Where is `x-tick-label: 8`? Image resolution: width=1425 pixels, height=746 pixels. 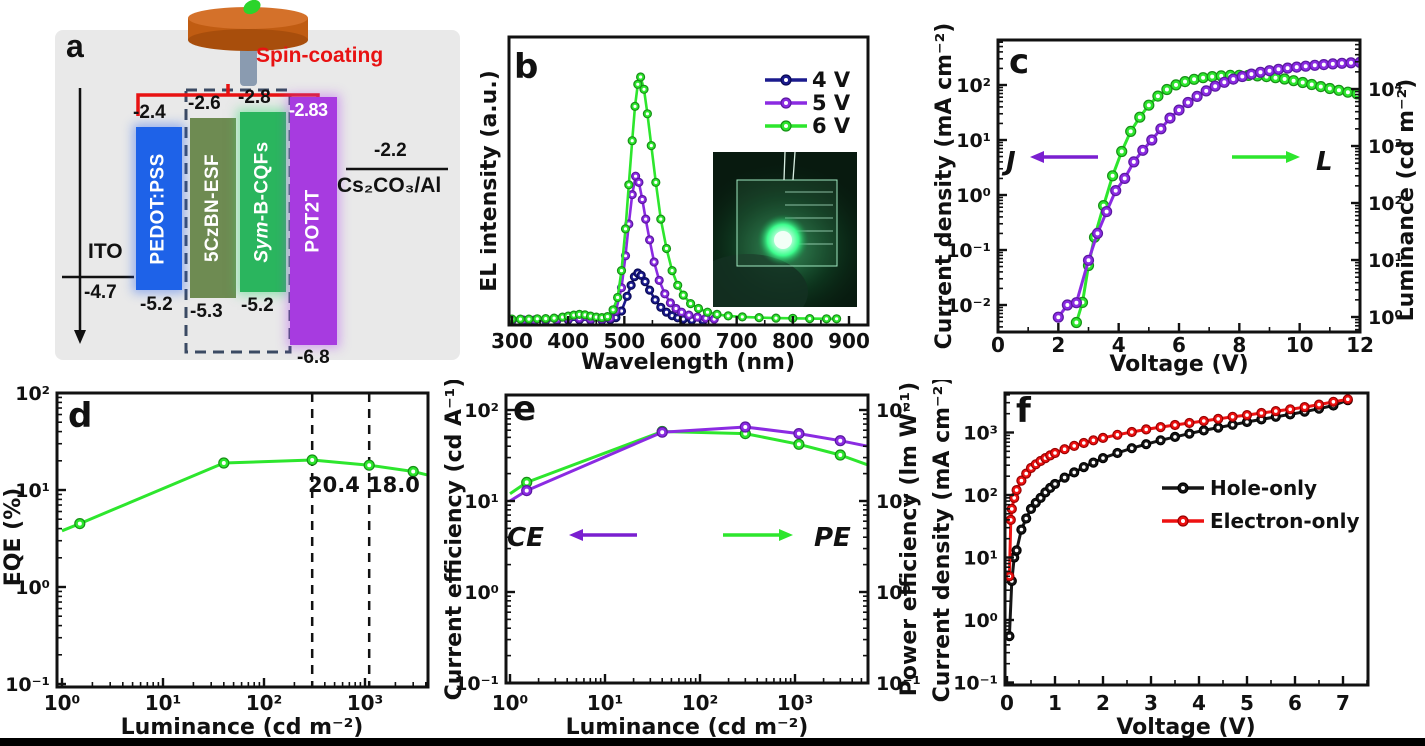 x-tick-label: 8 is located at coordinates (1239, 345).